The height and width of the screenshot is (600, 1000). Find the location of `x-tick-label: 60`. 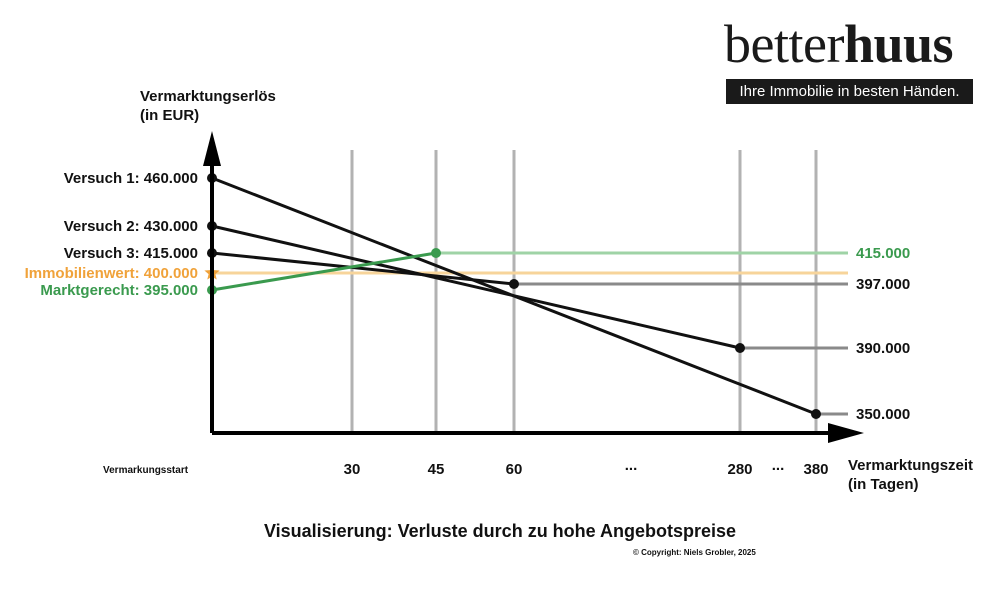

x-tick-label: 60 is located at coordinates (514, 469).